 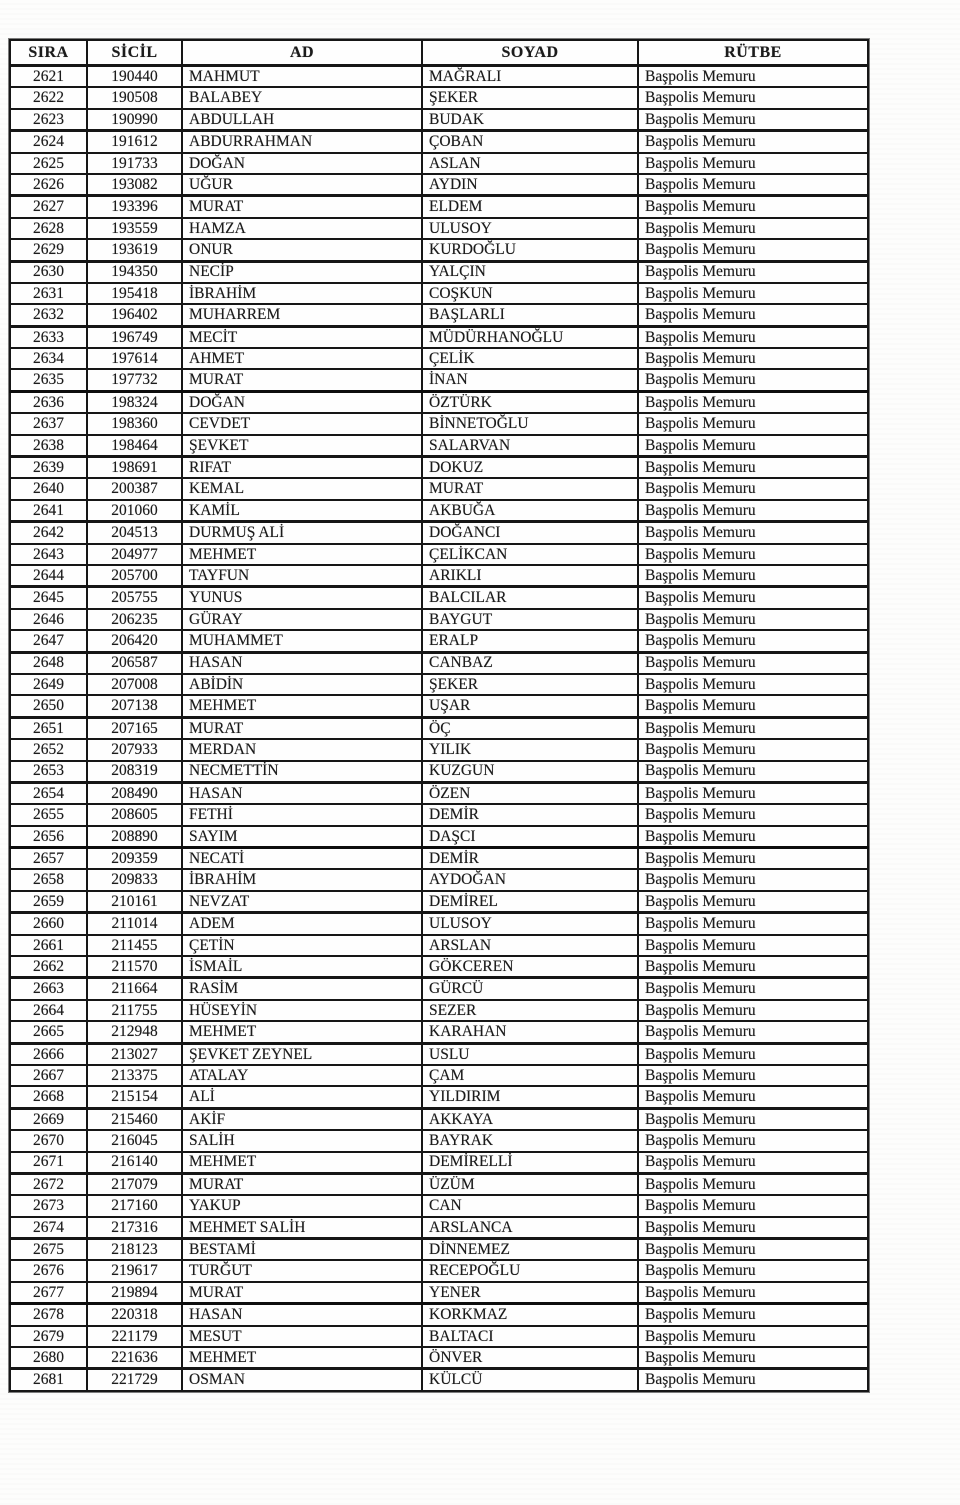 I want to click on table-row: 2644 205700 TAYFUN ARIKLI Başpolis Memuru, so click(x=439, y=575).